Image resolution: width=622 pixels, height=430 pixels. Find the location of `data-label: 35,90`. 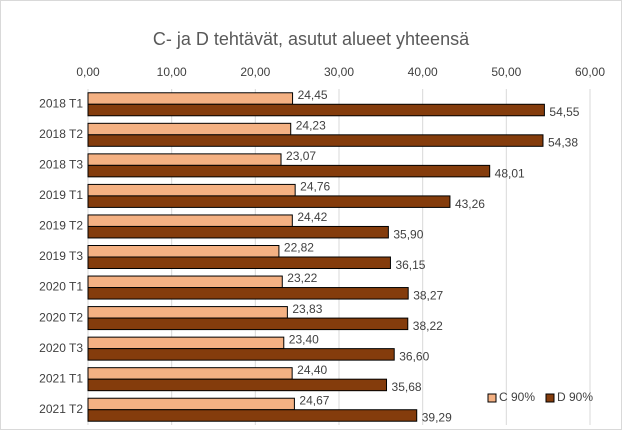

data-label: 35,90 is located at coordinates (408, 234).